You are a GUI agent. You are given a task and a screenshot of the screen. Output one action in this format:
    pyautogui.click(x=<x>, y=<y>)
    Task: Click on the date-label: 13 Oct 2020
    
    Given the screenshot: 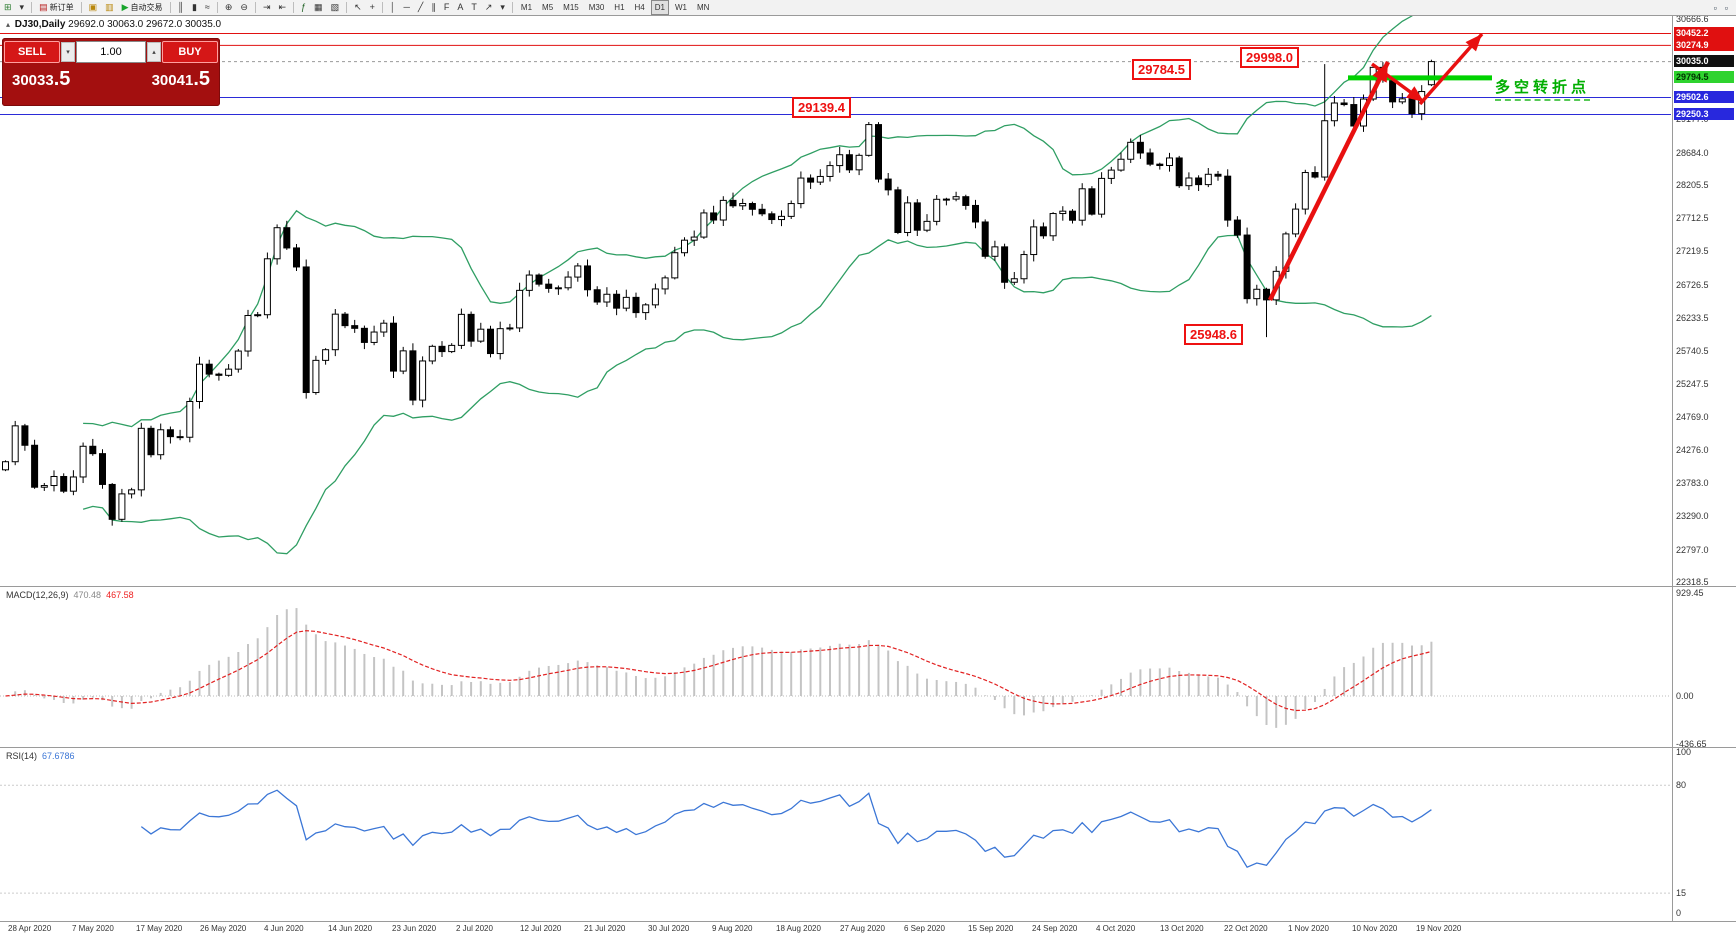 What is the action you would take?
    pyautogui.click(x=1182, y=928)
    